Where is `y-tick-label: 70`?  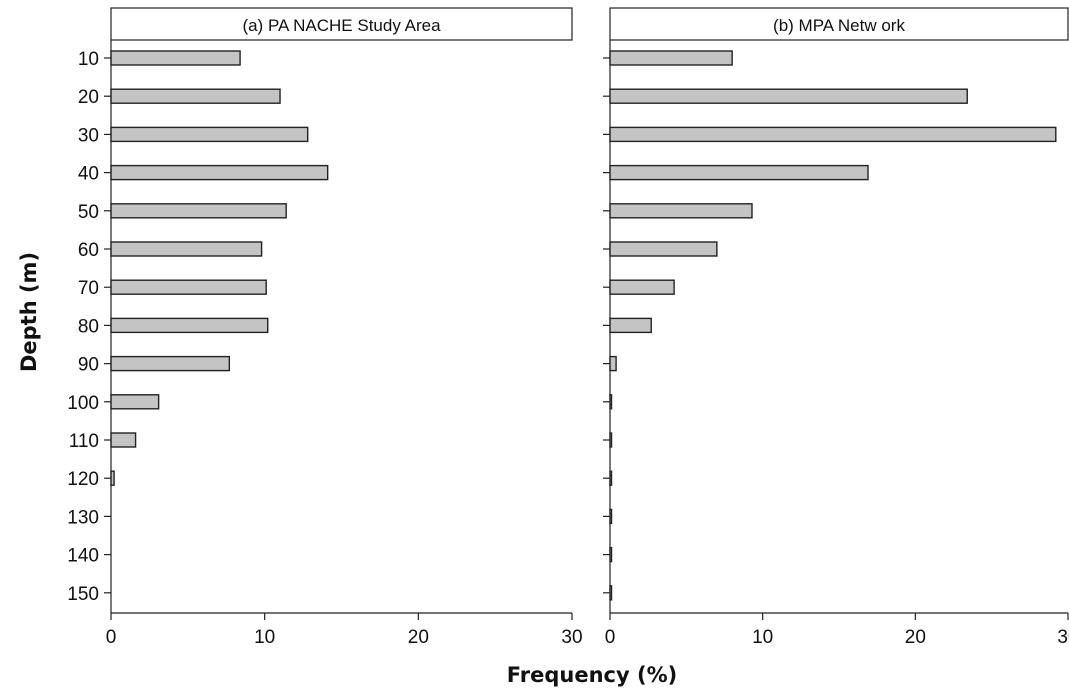 y-tick-label: 70 is located at coordinates (88, 288).